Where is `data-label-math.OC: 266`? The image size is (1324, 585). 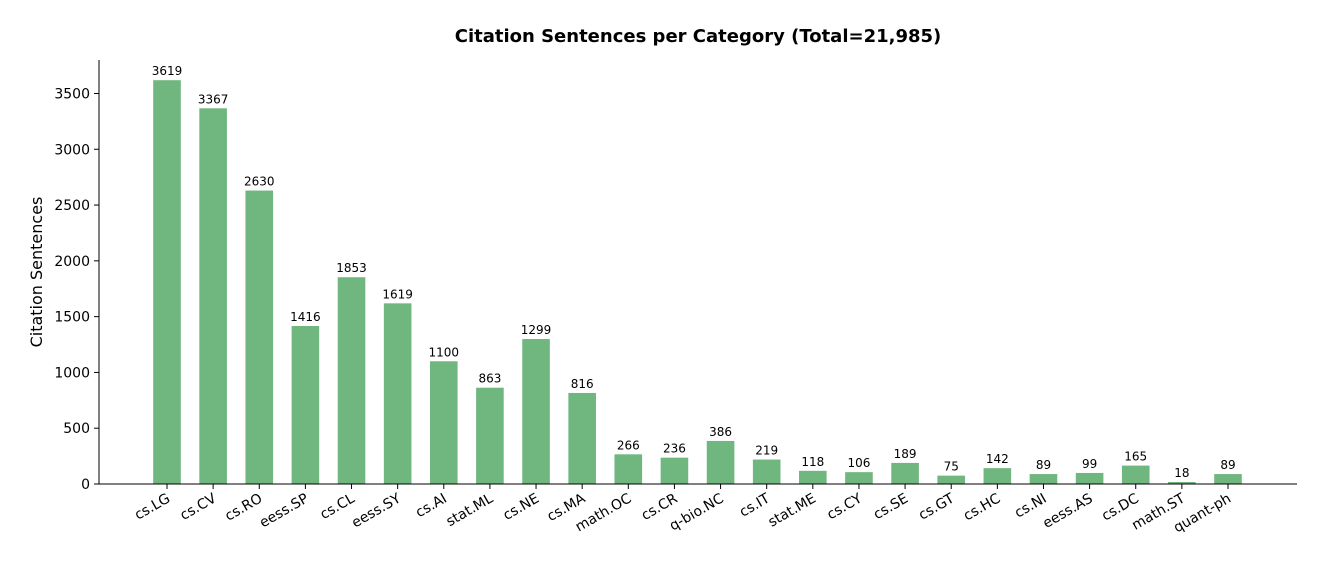
data-label-math.OC: 266 is located at coordinates (628, 445).